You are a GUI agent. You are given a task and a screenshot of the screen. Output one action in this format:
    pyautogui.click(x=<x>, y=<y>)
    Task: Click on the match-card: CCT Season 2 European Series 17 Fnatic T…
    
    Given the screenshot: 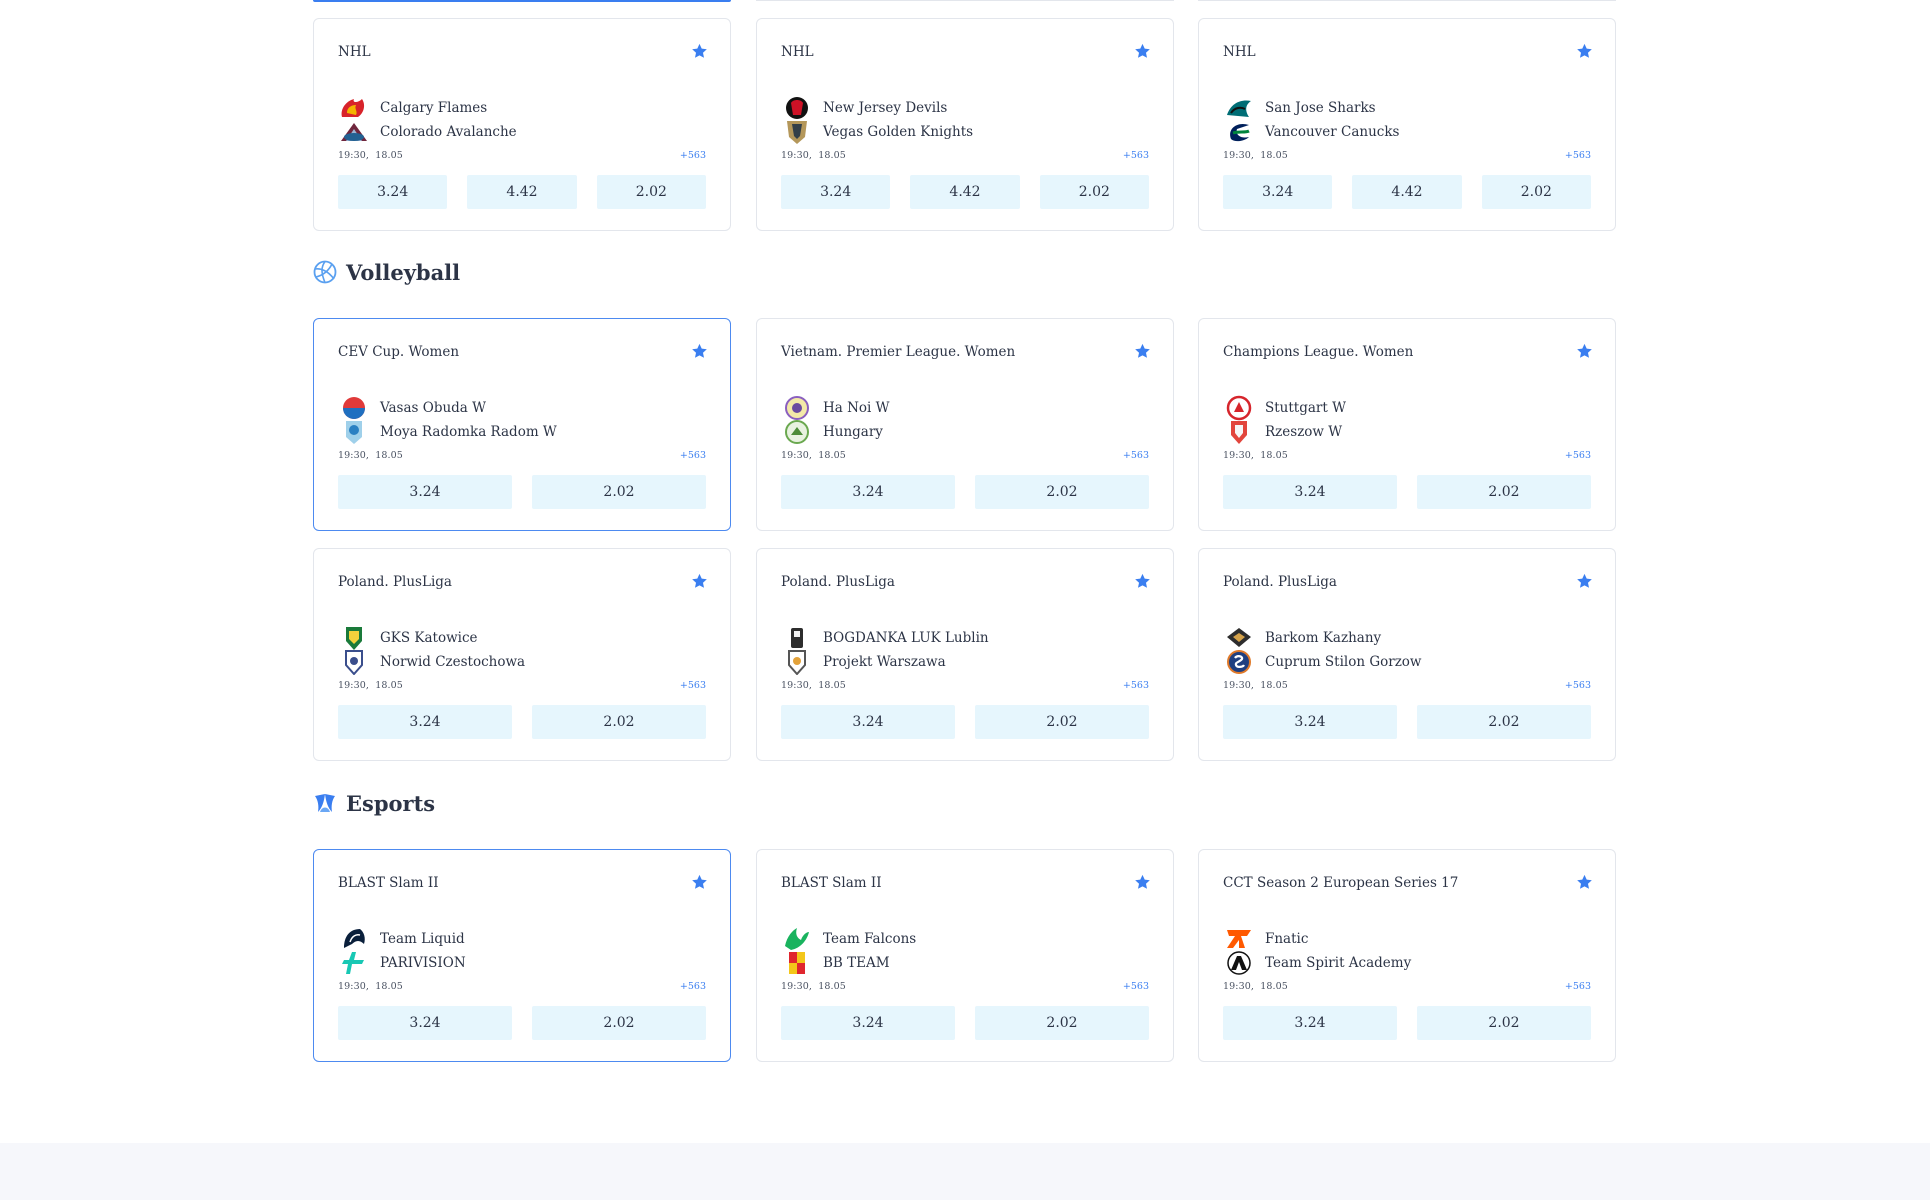 What is the action you would take?
    pyautogui.click(x=1407, y=955)
    